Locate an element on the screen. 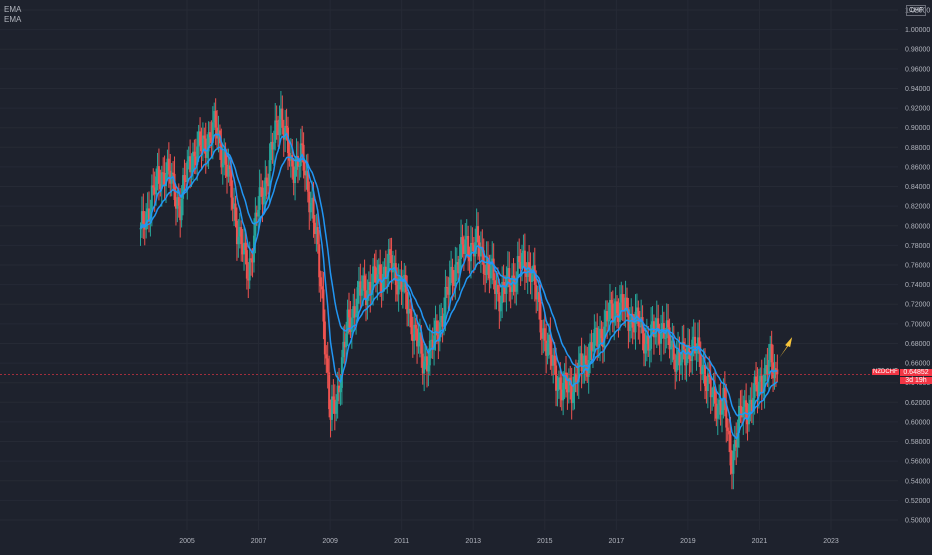 Image resolution: width=932 pixels, height=555 pixels. indicator-legend: EMA EMA is located at coordinates (12, 15).